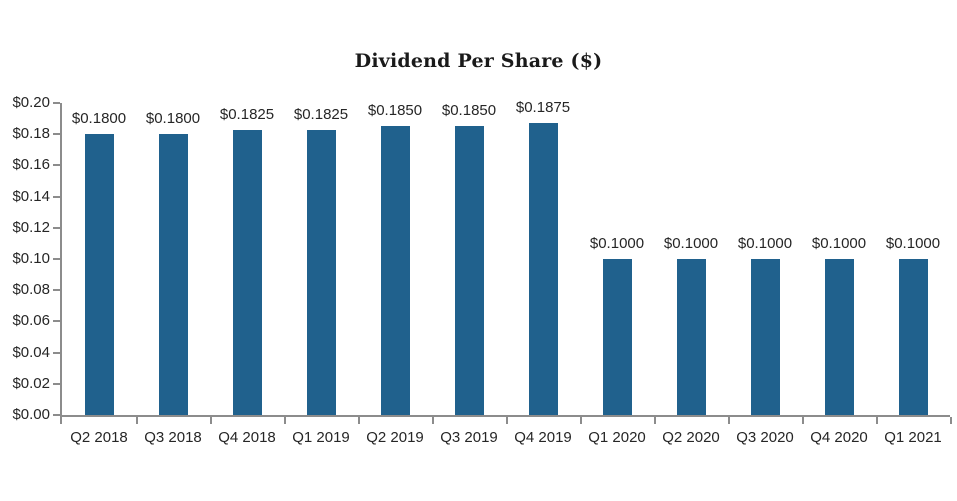  I want to click on y-axis-tick-label: $0.18, so click(31, 134).